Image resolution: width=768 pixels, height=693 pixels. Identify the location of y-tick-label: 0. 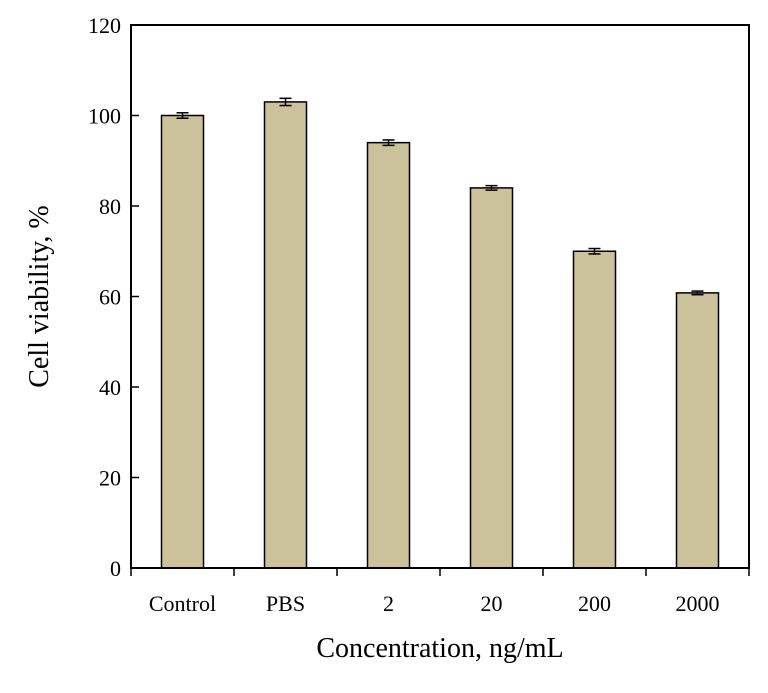
(115, 568).